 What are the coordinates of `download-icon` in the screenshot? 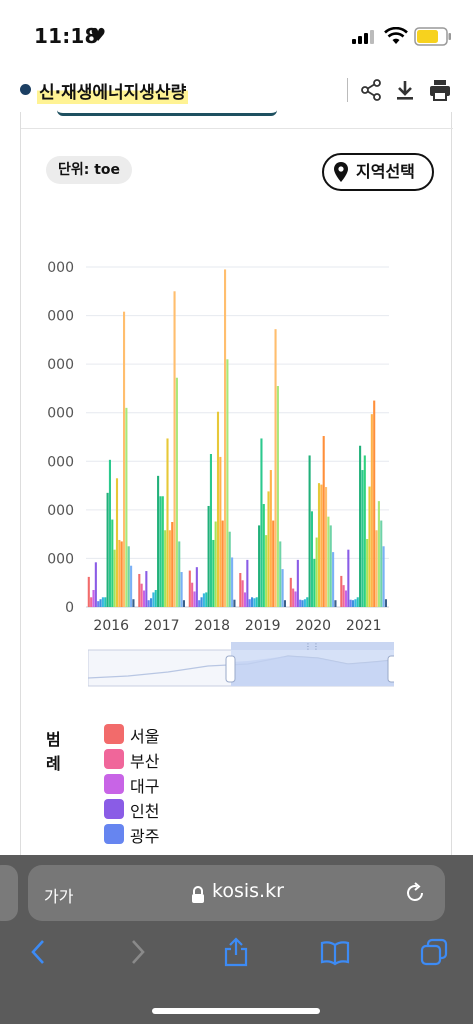 It's located at (405, 90).